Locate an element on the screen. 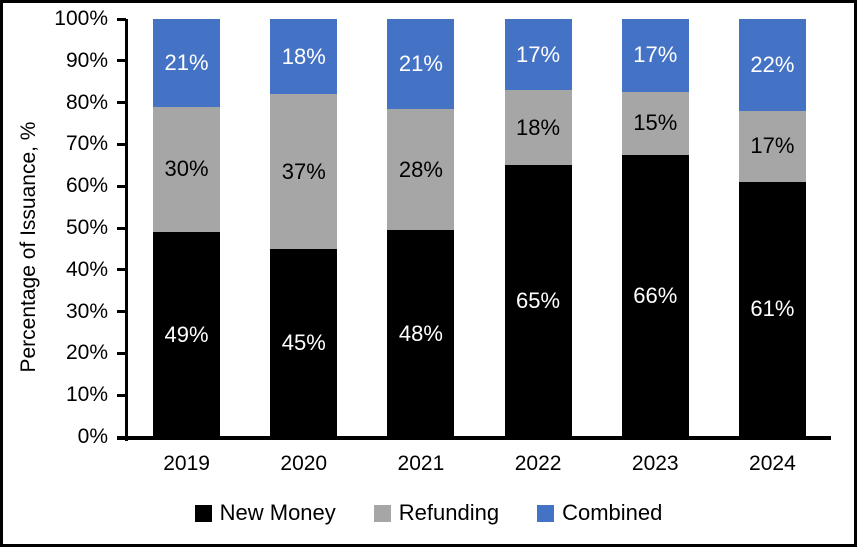 The width and height of the screenshot is (857, 547). bar-2019: 21% 30% 49% is located at coordinates (187, 228).